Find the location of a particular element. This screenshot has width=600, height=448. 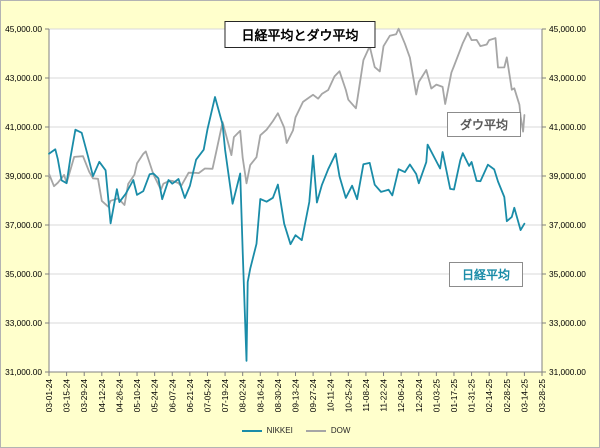

x-axis-label: 04-26-24 is located at coordinates (119, 396).